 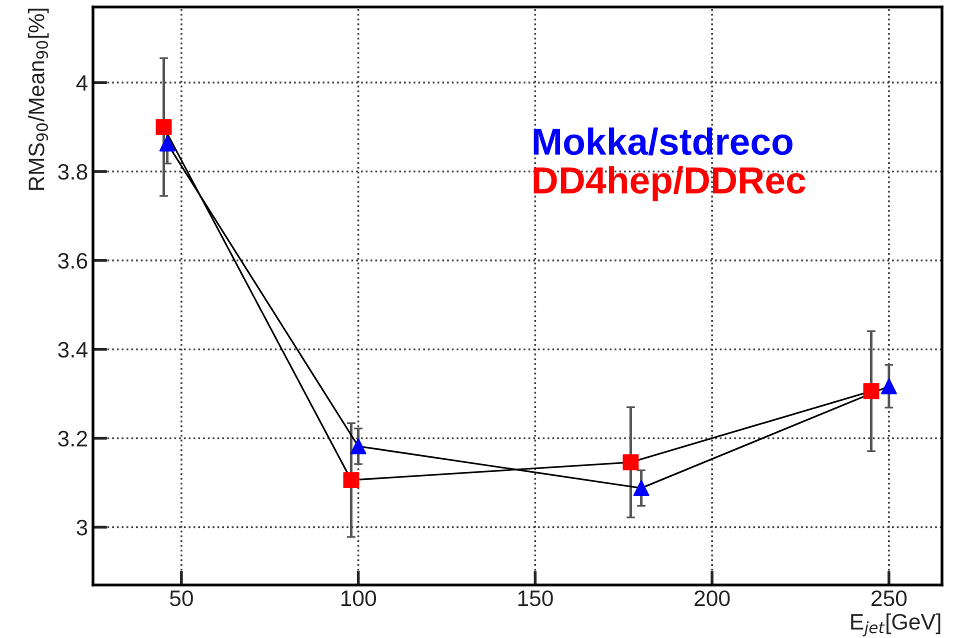 What do you see at coordinates (670, 184) in the screenshot?
I see `text: DD4hep/DDRec` at bounding box center [670, 184].